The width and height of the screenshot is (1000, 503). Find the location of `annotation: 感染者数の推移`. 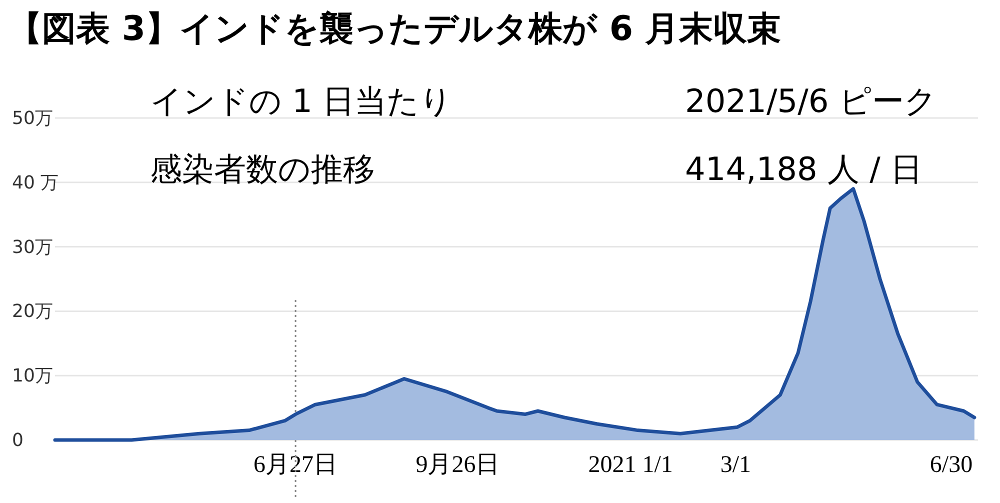

annotation: 感染者数の推移 is located at coordinates (262, 169).